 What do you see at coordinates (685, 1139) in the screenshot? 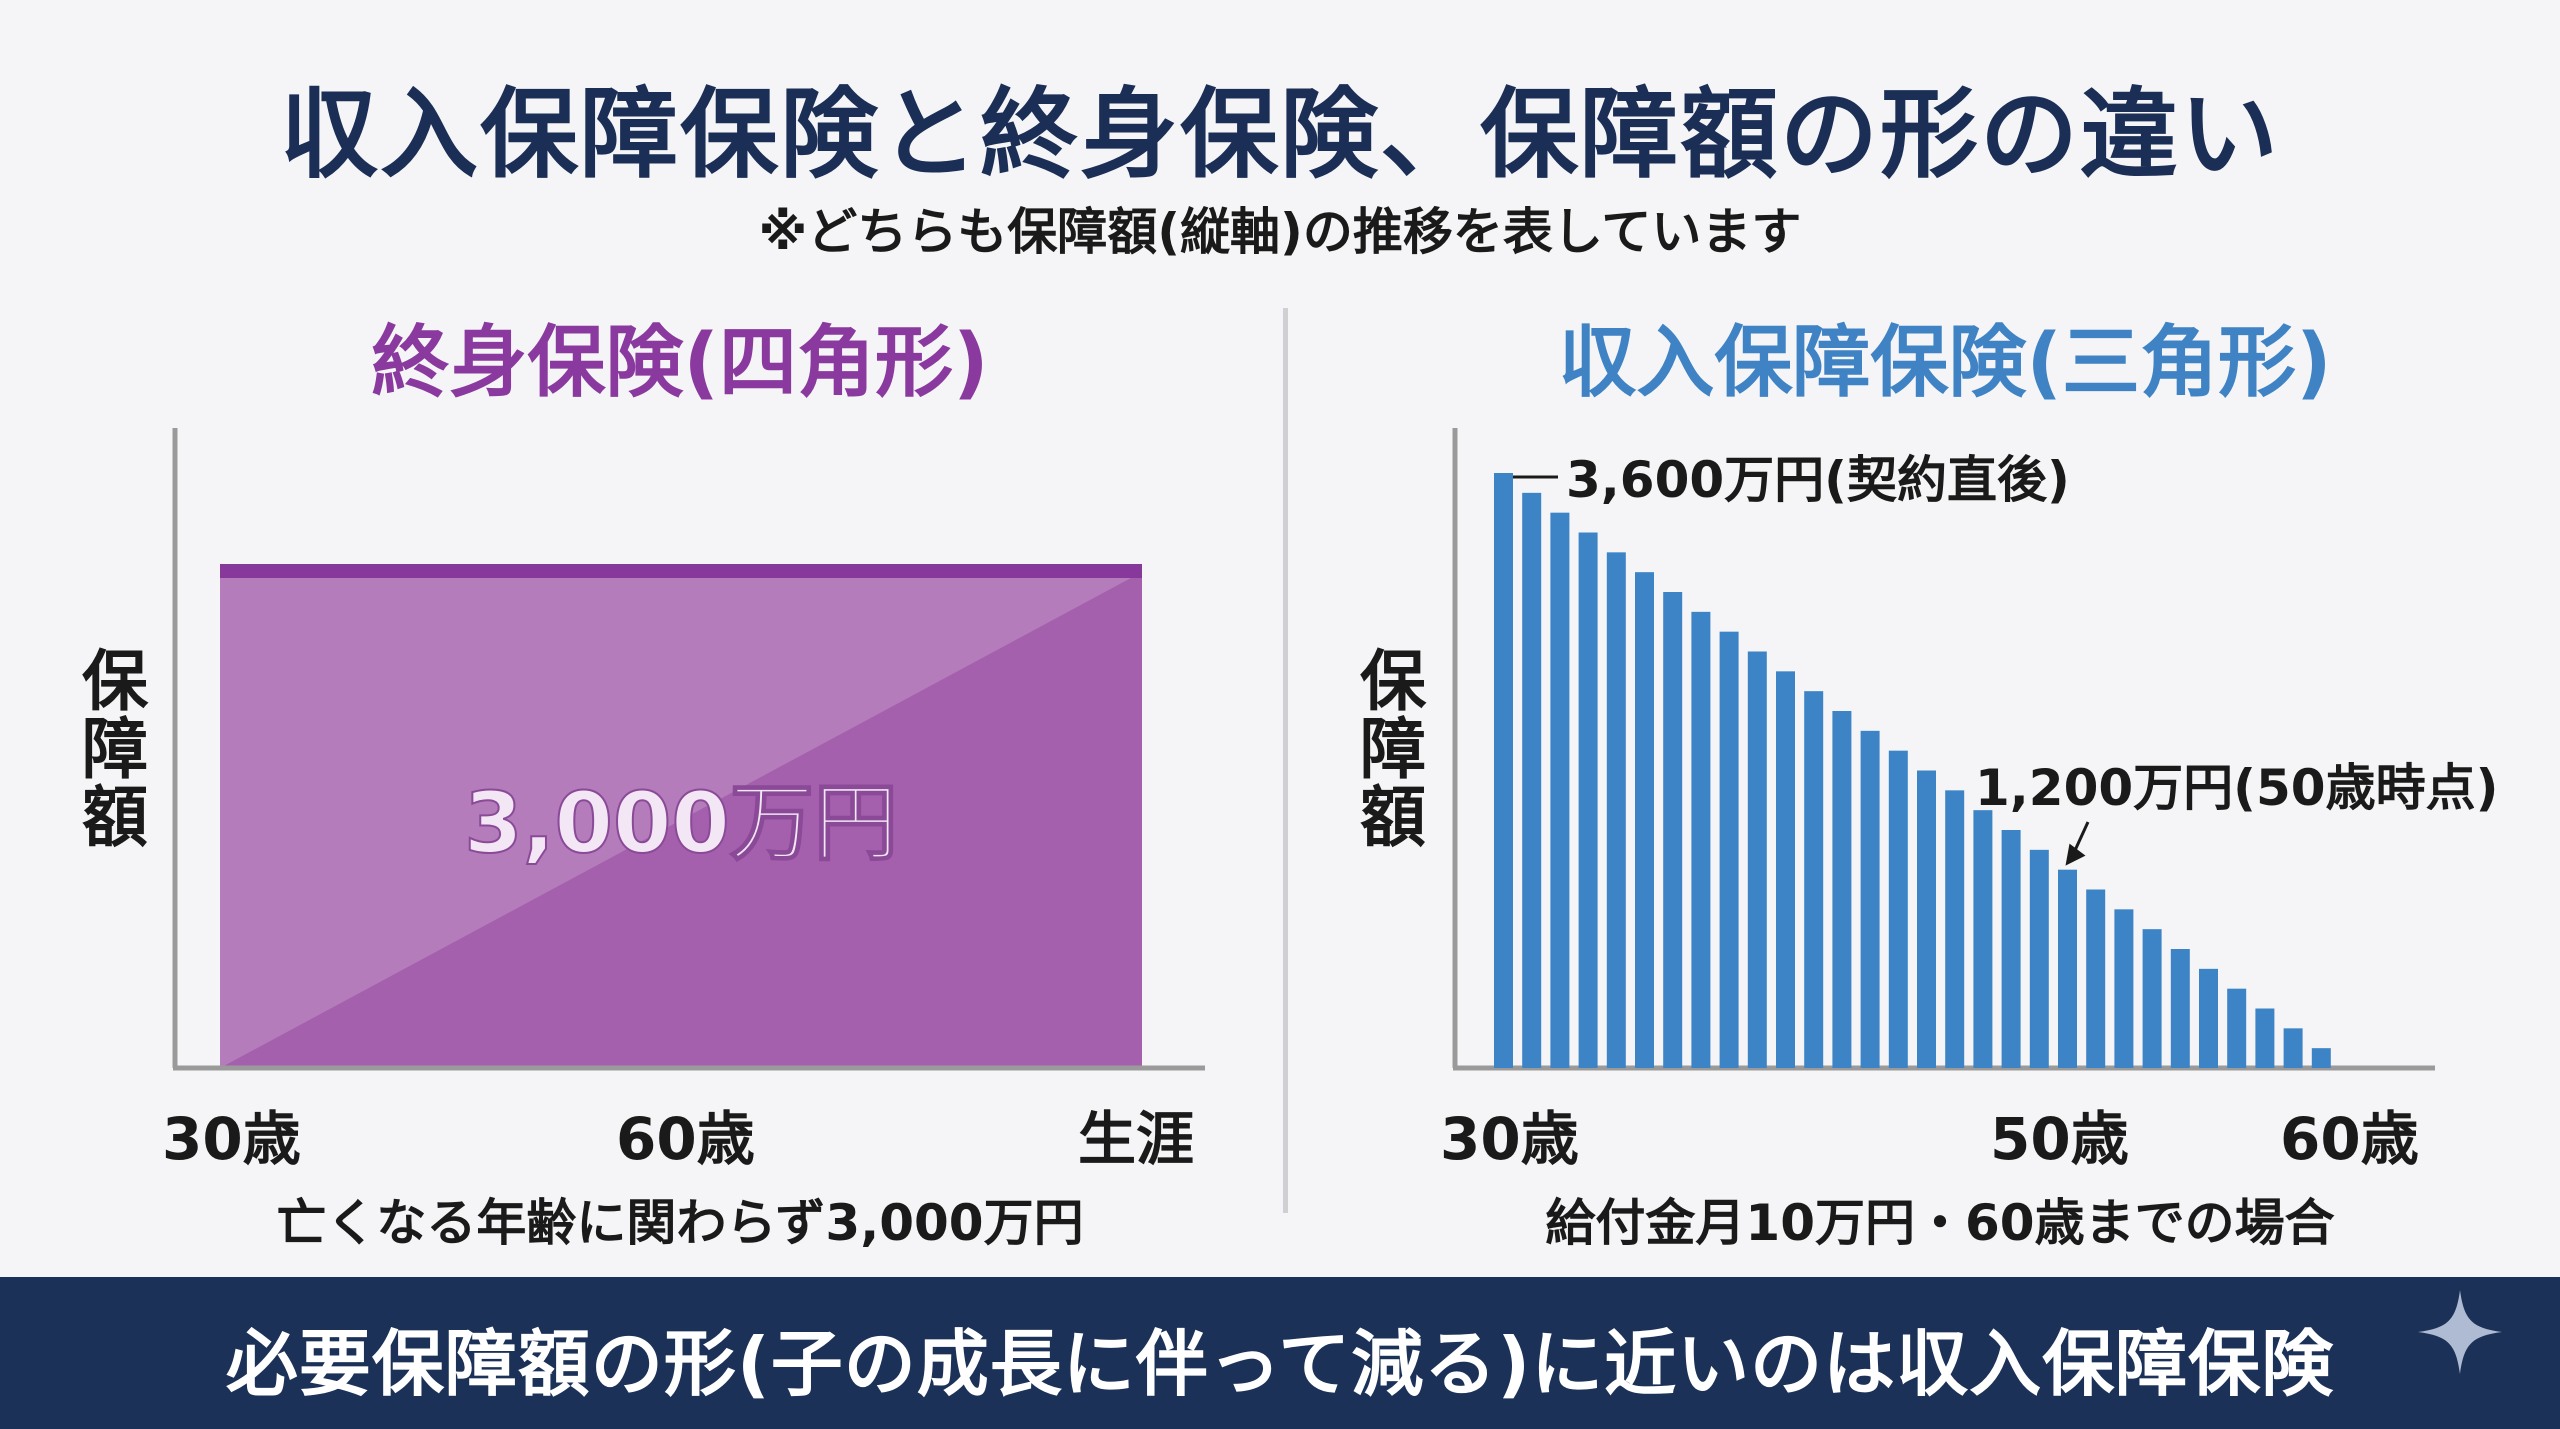
I see `left-tick-60: 60歳` at bounding box center [685, 1139].